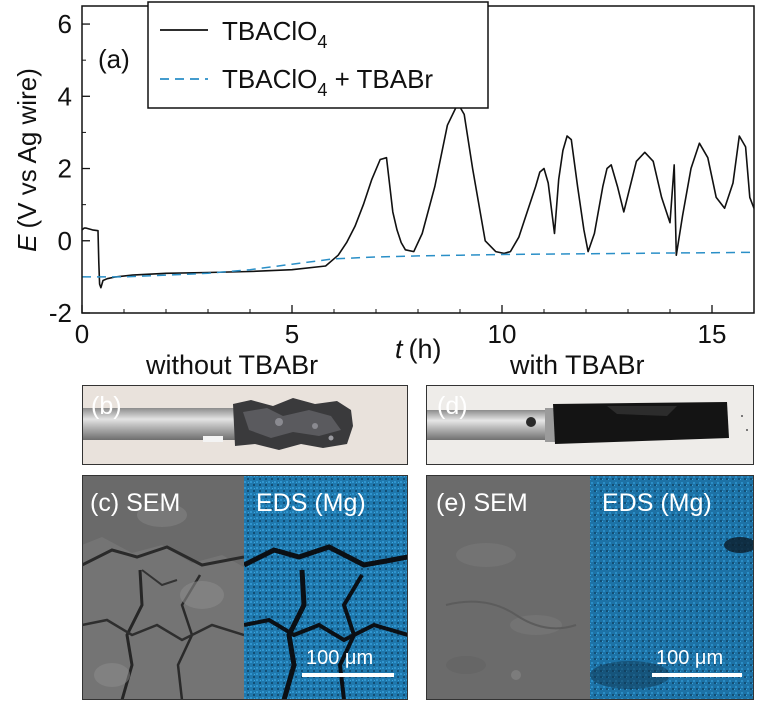  What do you see at coordinates (425, 349) in the screenshot?
I see `x-axis-unit: (h)` at bounding box center [425, 349].